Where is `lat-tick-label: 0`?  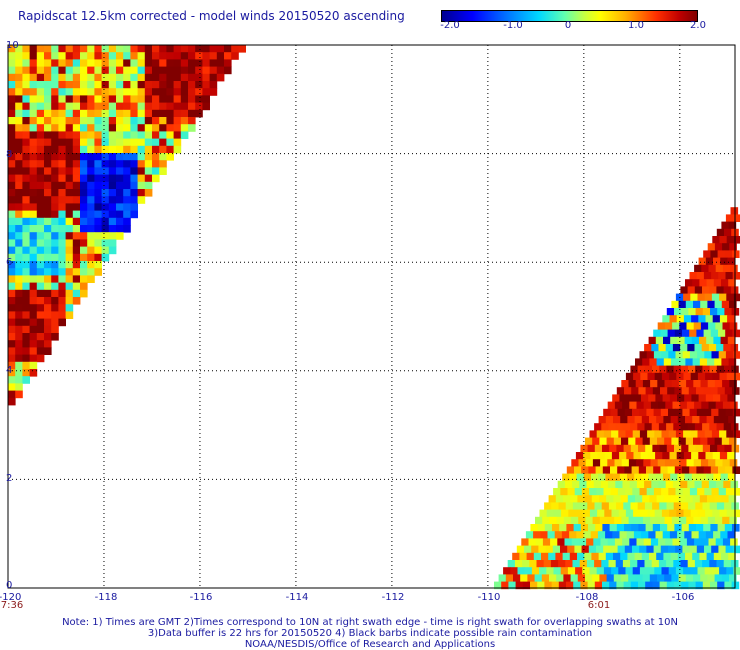 lat-tick-label: 0 is located at coordinates (9, 585).